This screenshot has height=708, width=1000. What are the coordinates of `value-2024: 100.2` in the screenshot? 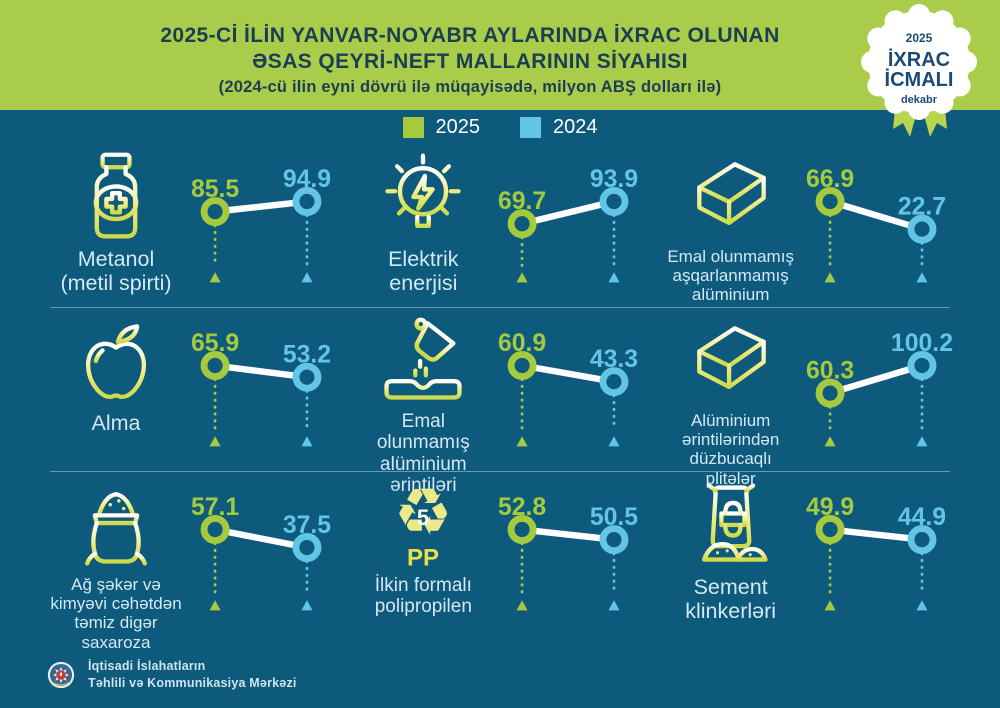 It's located at (922, 343).